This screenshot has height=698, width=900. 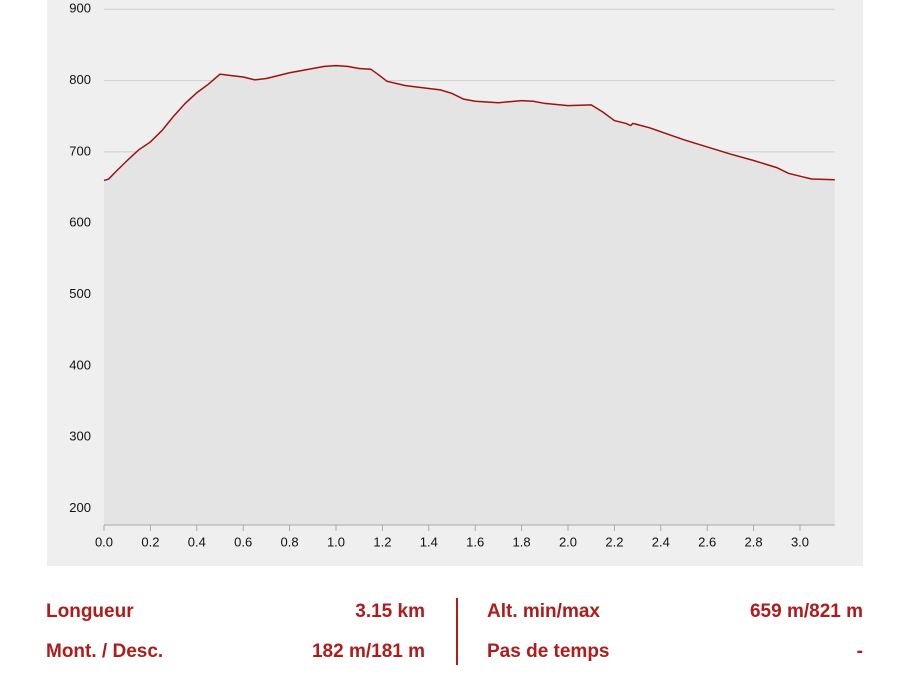 What do you see at coordinates (548, 651) in the screenshot?
I see `stat-label: Pas de temps` at bounding box center [548, 651].